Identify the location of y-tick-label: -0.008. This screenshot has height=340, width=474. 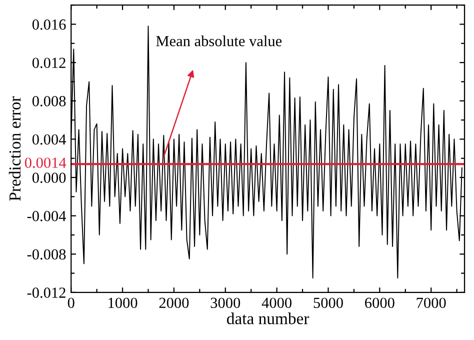
(46, 254).